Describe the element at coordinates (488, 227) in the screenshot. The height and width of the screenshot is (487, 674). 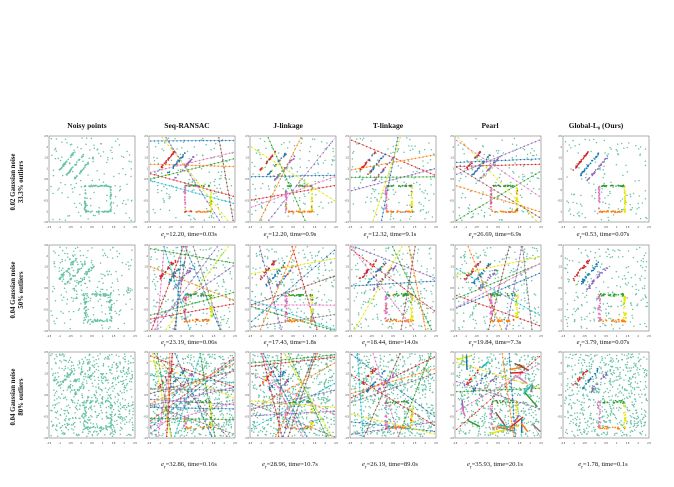
I see `x-tick-label: 0` at that location.